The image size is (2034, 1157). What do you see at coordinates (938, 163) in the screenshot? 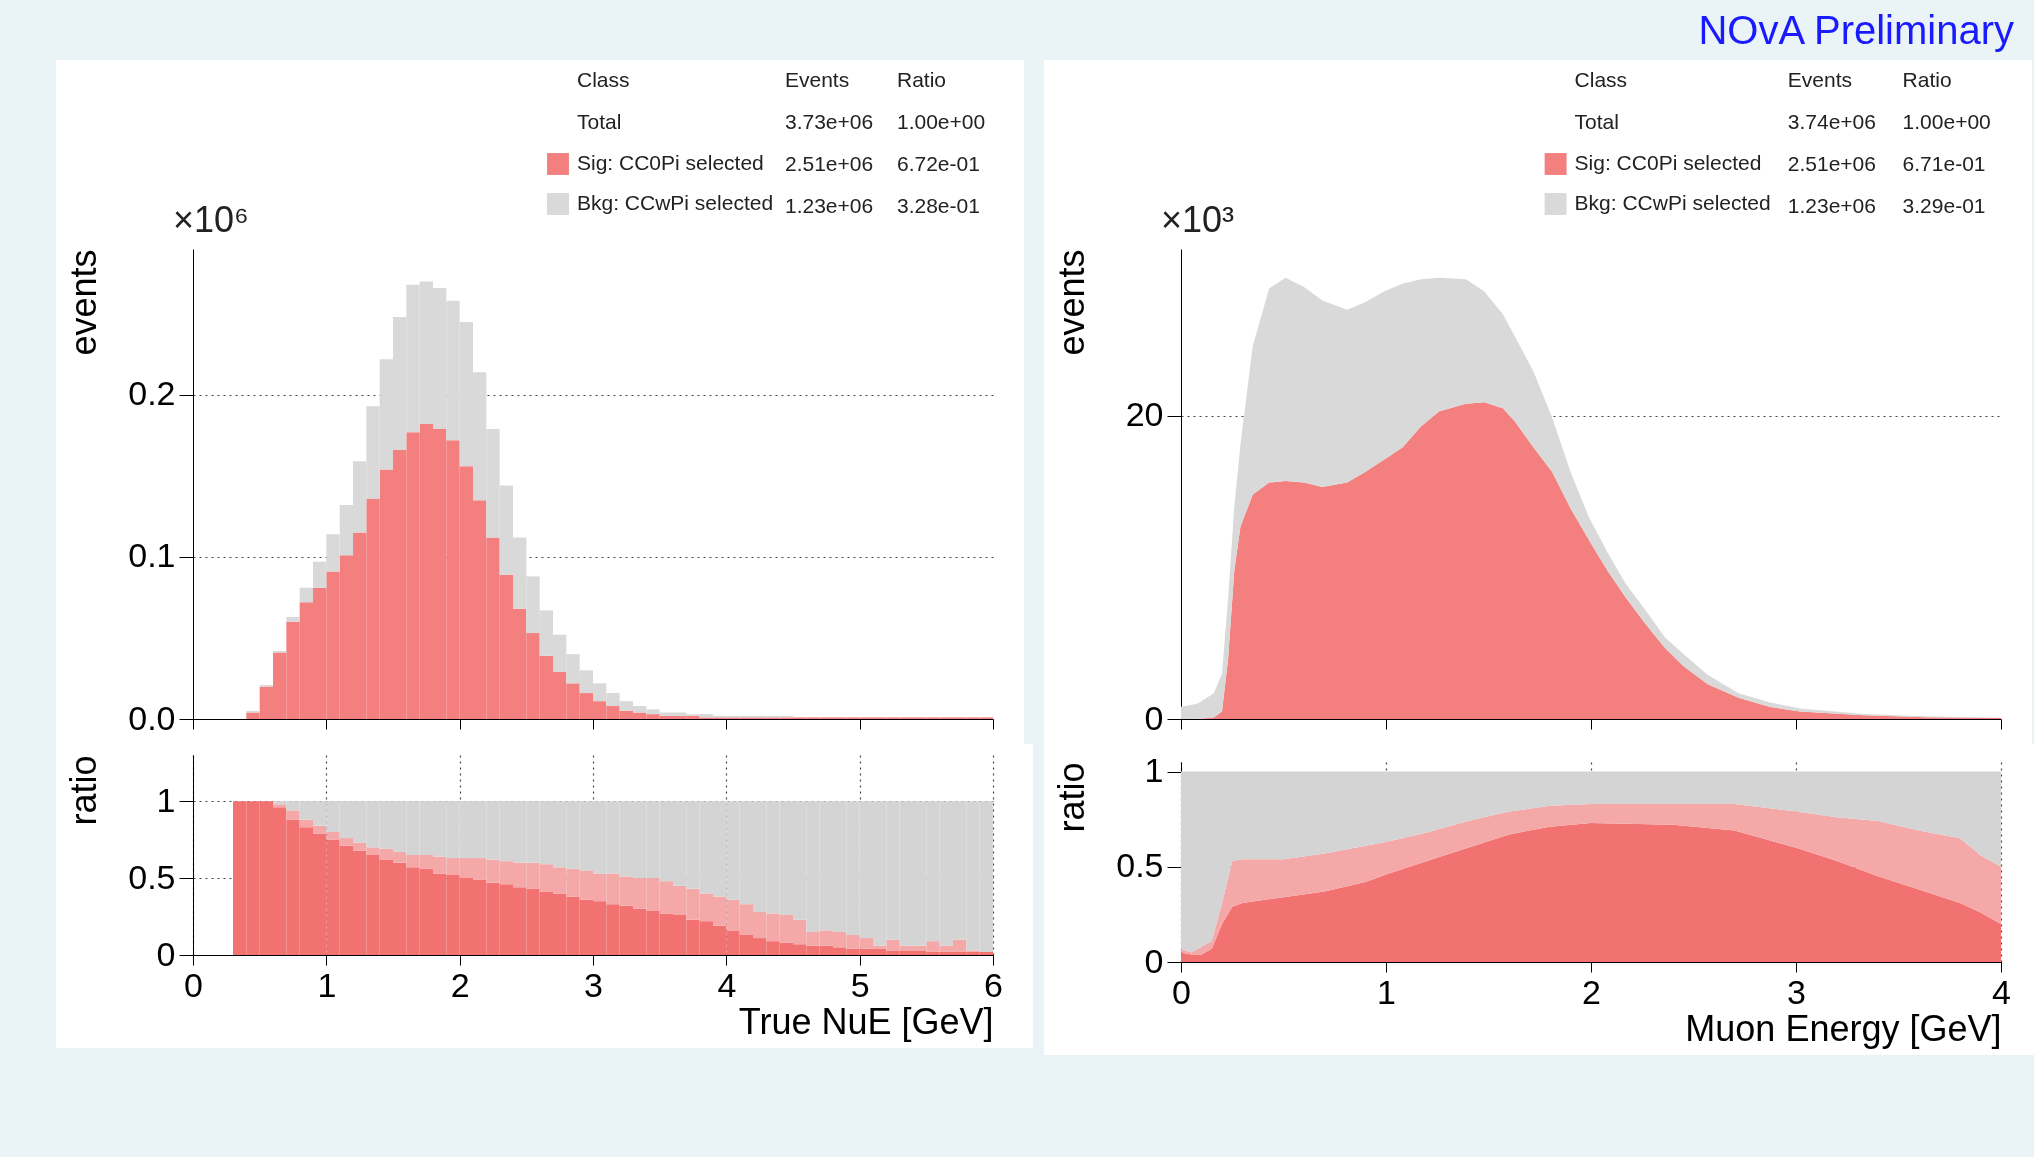
I see `text: 6.72e-01` at bounding box center [938, 163].